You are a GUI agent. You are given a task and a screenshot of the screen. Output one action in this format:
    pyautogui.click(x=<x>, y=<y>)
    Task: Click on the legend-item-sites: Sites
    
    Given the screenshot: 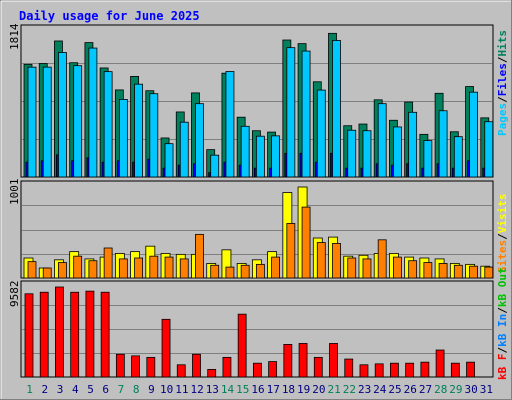 What is the action you would take?
    pyautogui.click(x=502, y=256)
    